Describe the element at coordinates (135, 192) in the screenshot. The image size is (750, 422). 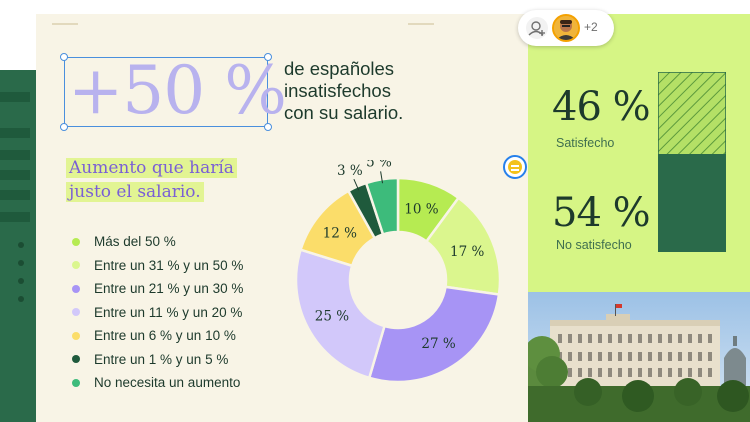
I see `subheading-line: justo el salario.` at that location.